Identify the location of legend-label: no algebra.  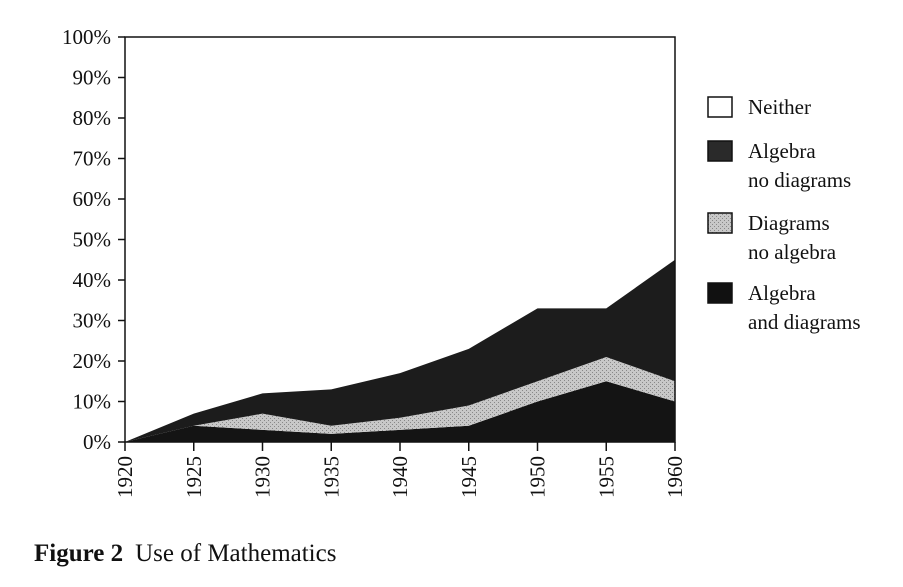
(792, 252).